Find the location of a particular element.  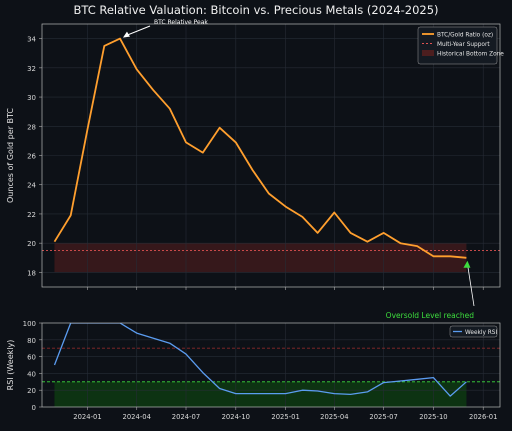

x-tick-label: 2025-07 is located at coordinates (383, 417).